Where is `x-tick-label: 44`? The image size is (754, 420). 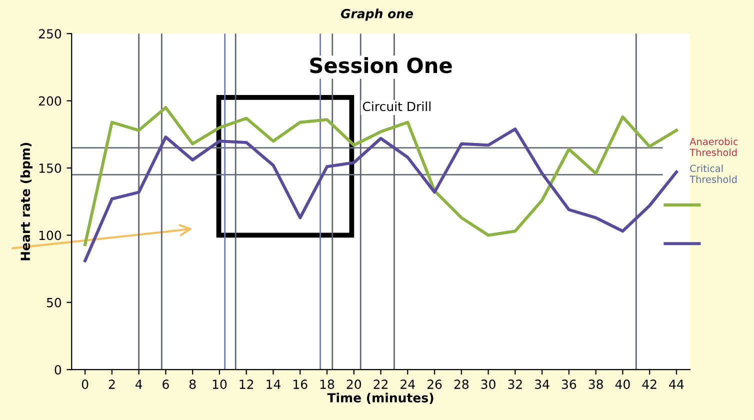 x-tick-label: 44 is located at coordinates (676, 384).